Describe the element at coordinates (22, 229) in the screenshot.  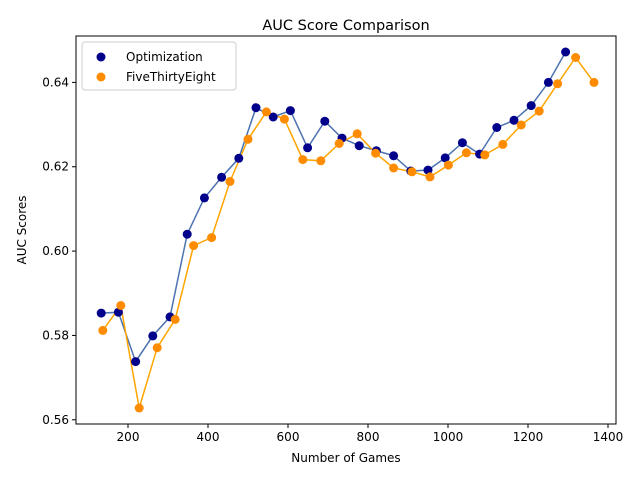
I see `y-axis-label: AUC Scores` at that location.